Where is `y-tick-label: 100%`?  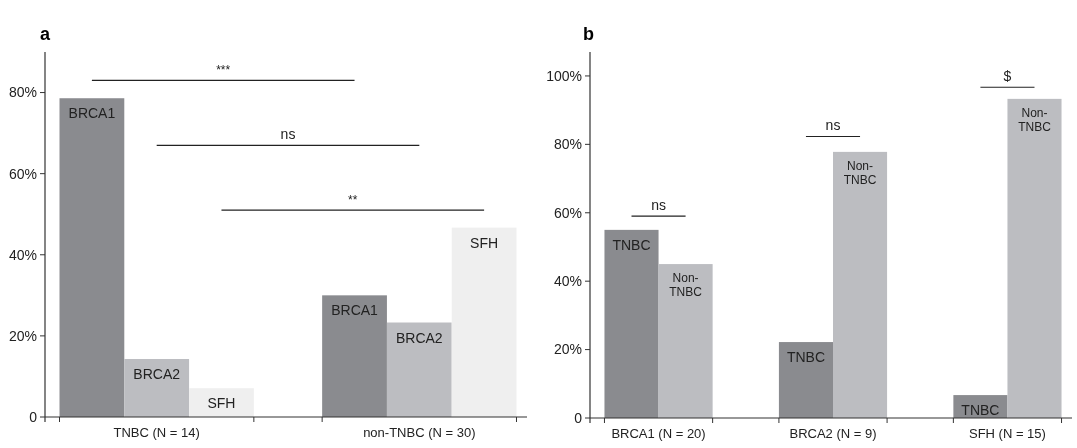 y-tick-label: 100% is located at coordinates (564, 75).